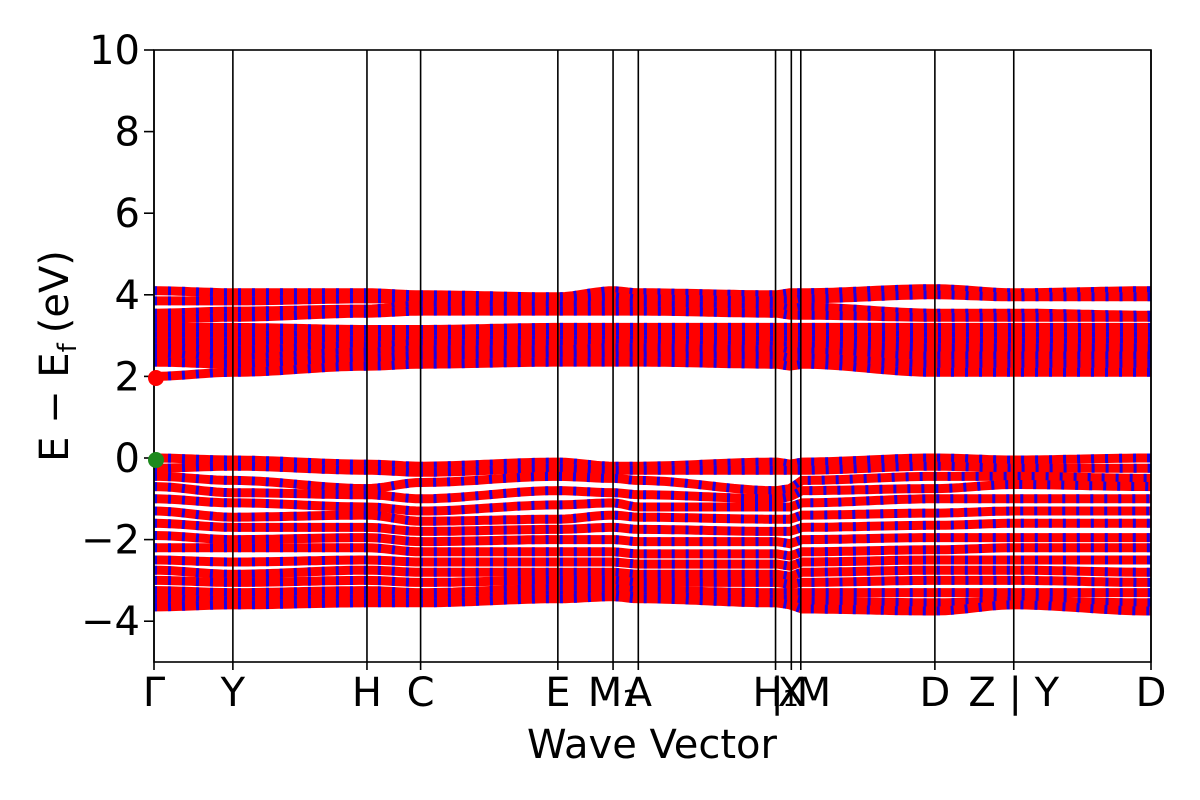 The width and height of the screenshot is (1200, 800). What do you see at coordinates (110, 622) in the screenshot?
I see `y-tick-label-7: −4` at bounding box center [110, 622].